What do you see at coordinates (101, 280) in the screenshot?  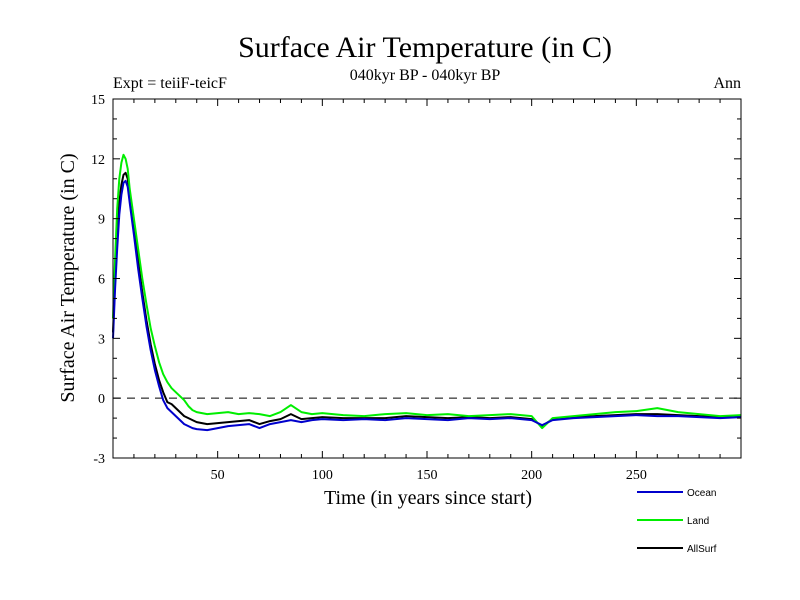 I see `y-tick-label: 6` at bounding box center [101, 280].